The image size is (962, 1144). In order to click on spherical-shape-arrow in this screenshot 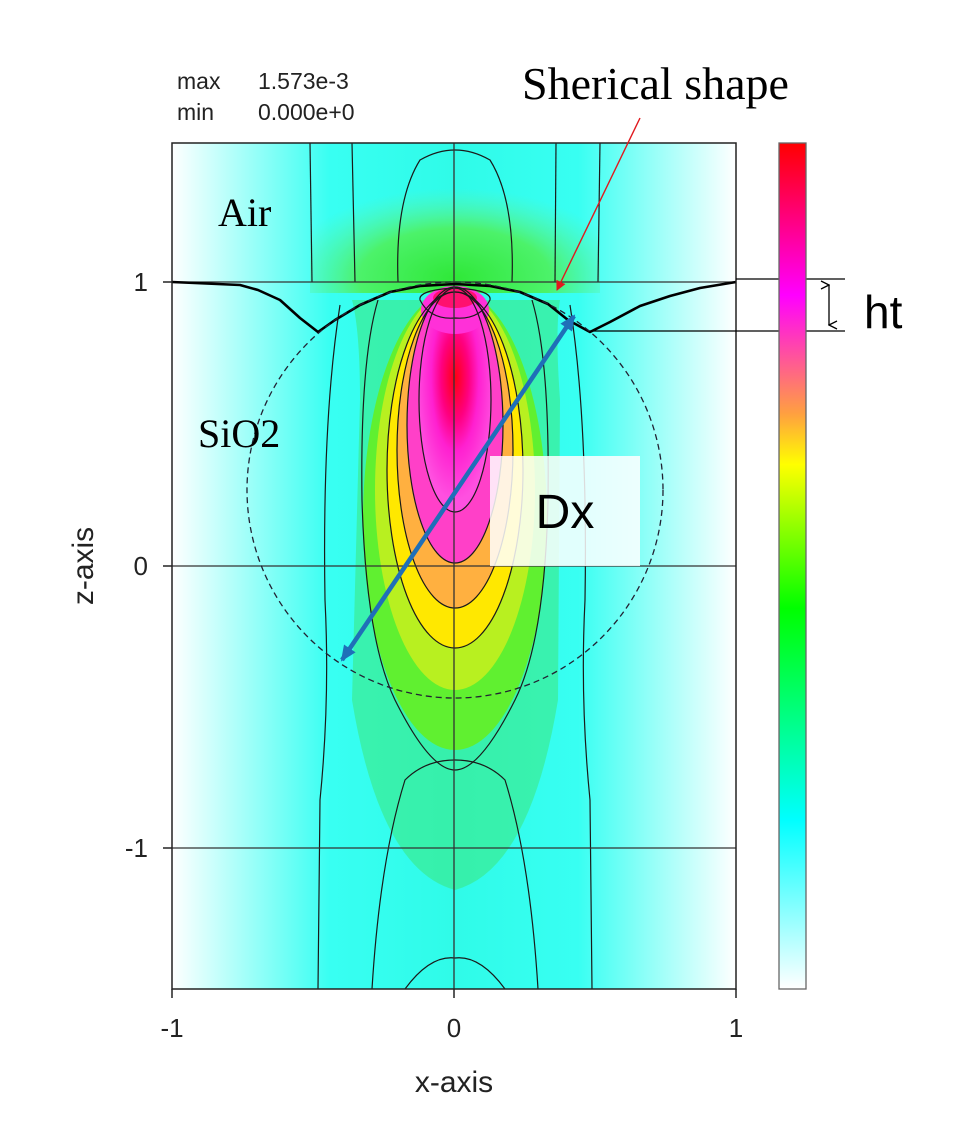, I will do `click(598, 204)`.